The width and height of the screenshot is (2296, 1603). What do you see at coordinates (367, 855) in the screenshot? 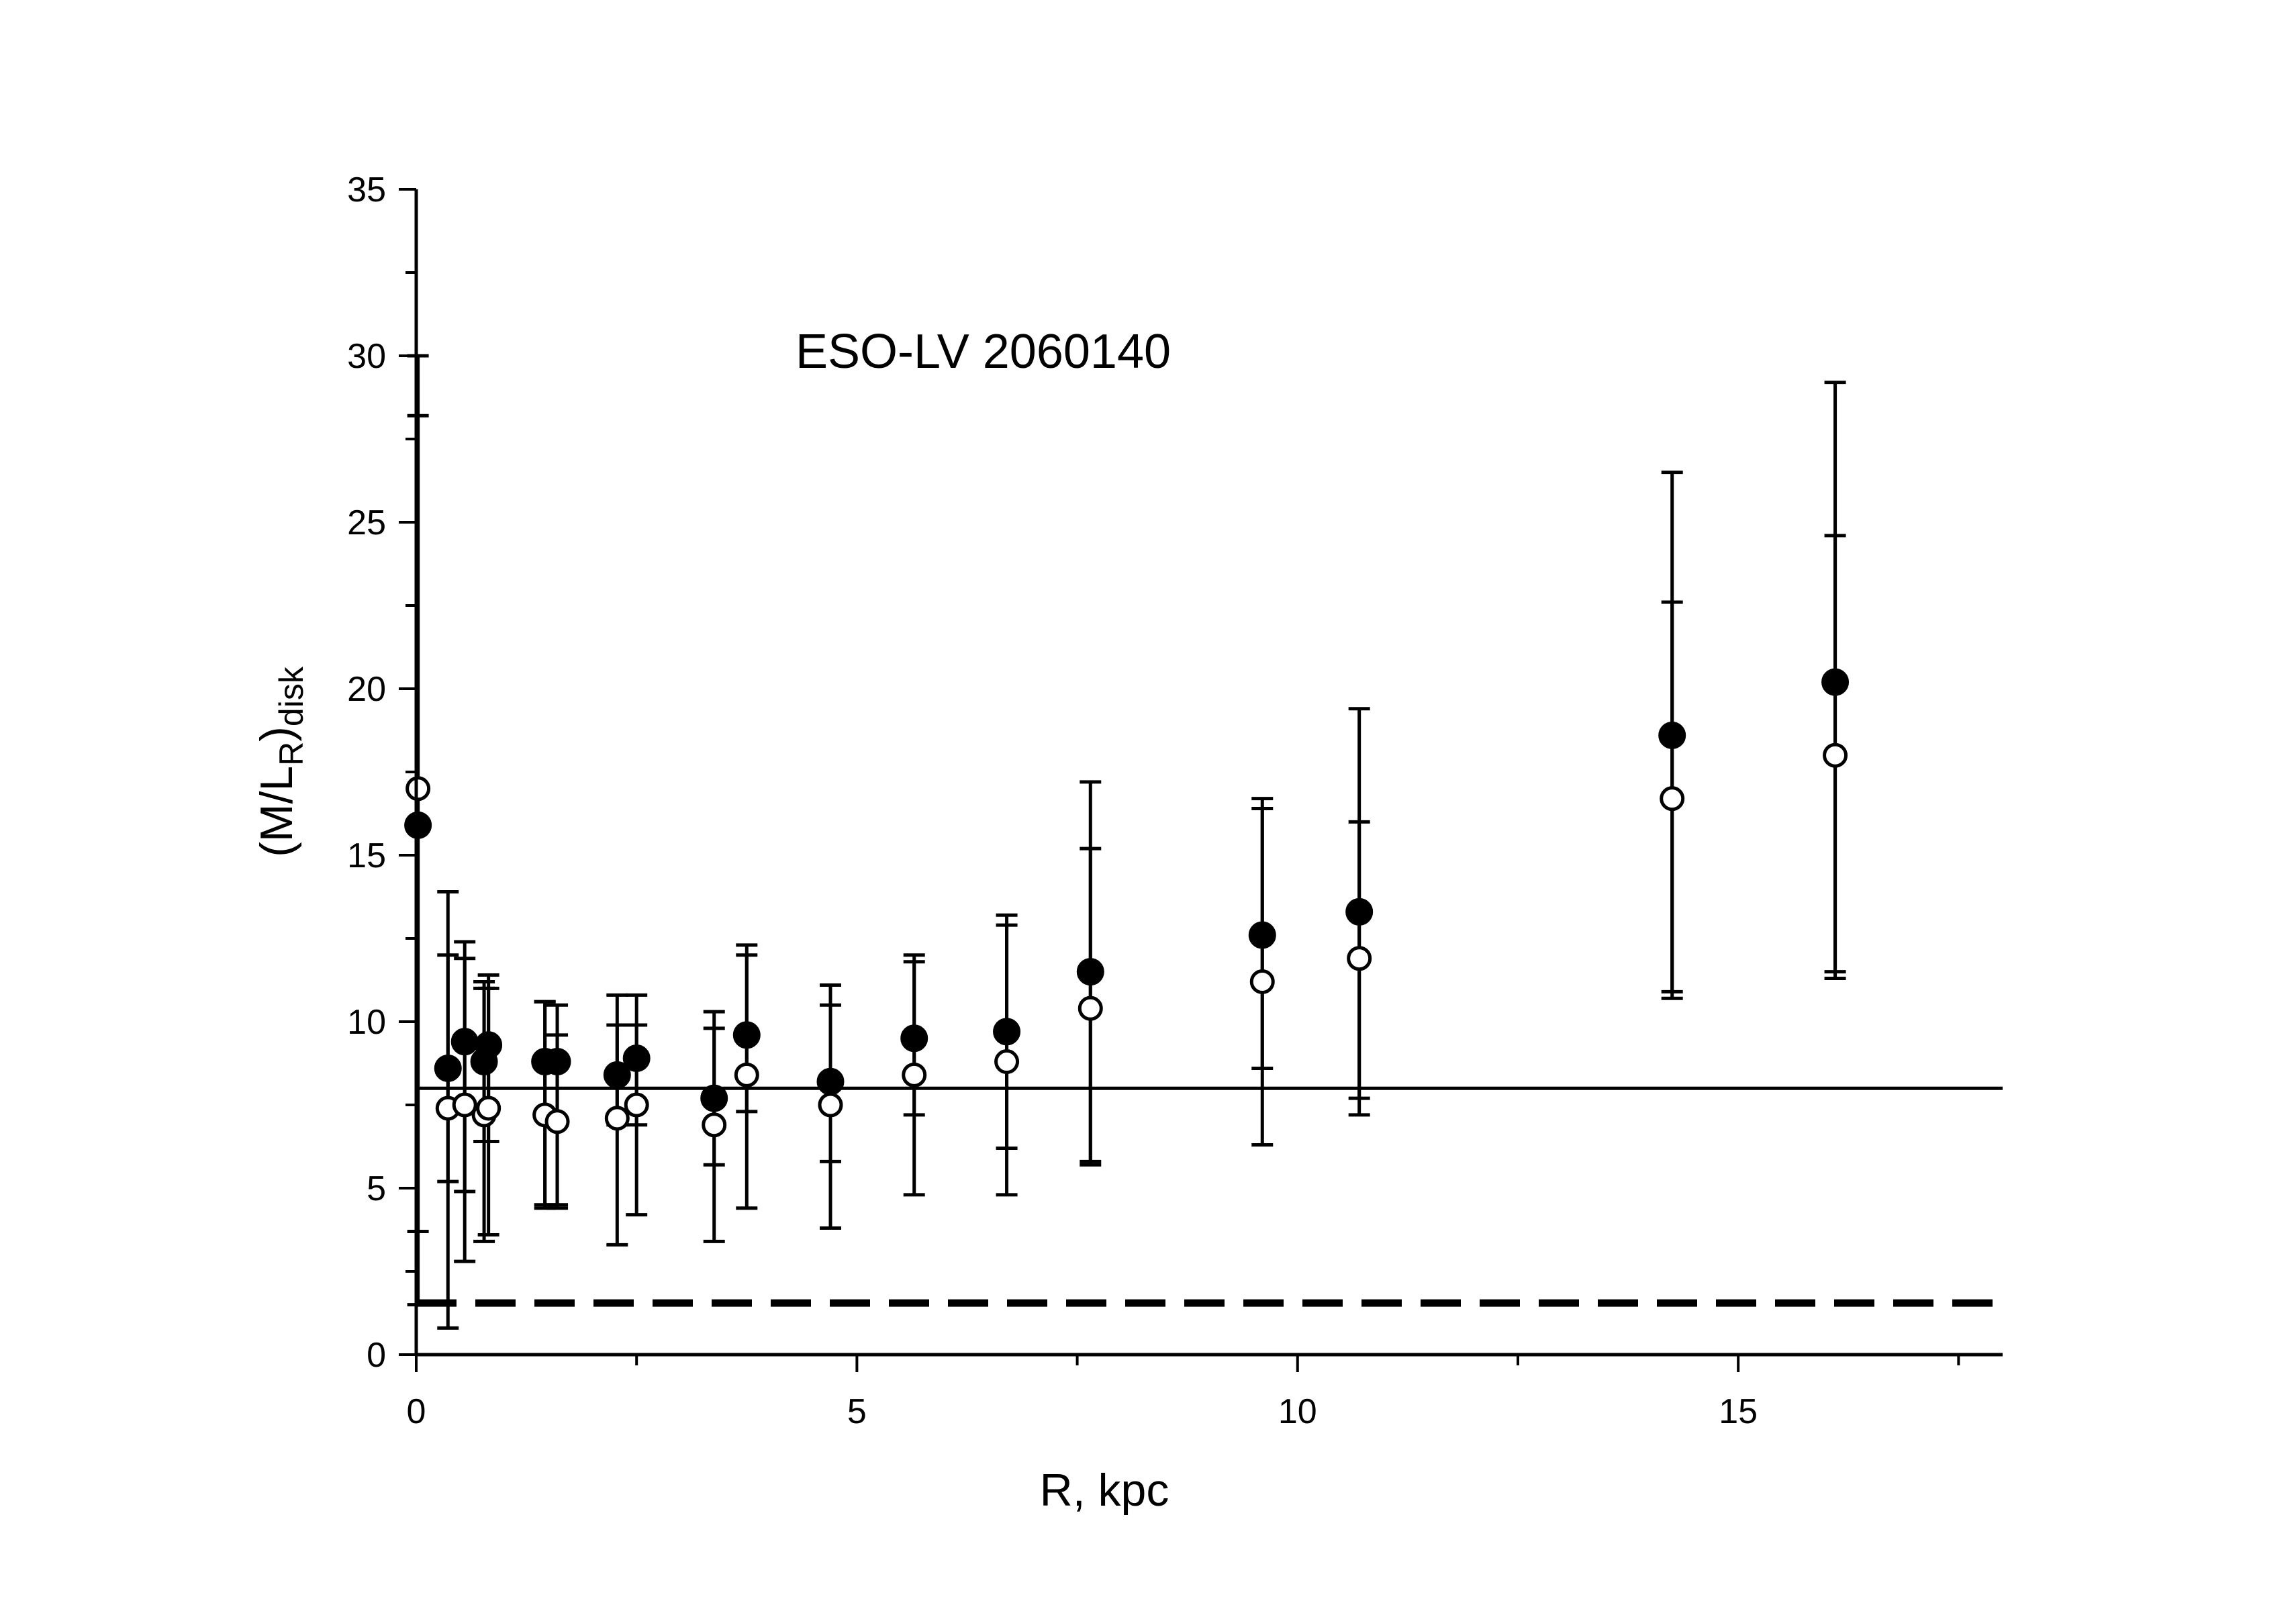
I see `y-tick-label: 15` at bounding box center [367, 855].